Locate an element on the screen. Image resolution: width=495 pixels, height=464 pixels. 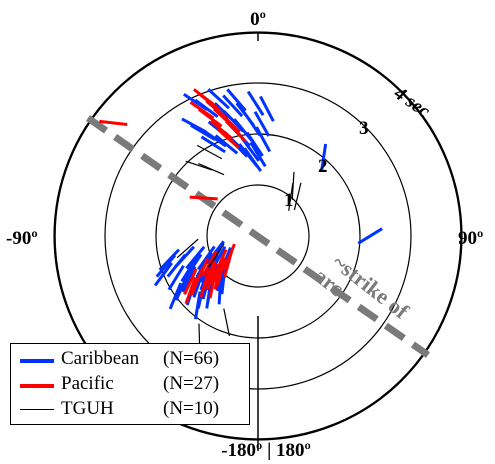
ring-label-3: 3 is located at coordinates (364, 128).